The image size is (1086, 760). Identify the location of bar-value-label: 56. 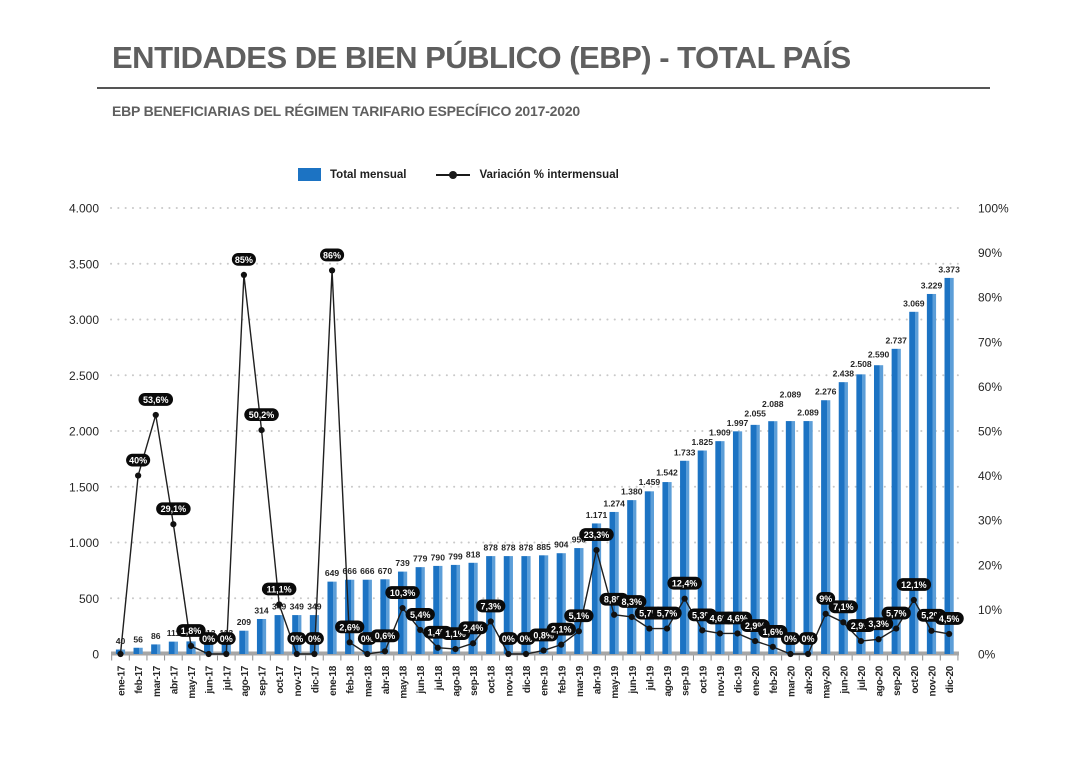
(138, 639).